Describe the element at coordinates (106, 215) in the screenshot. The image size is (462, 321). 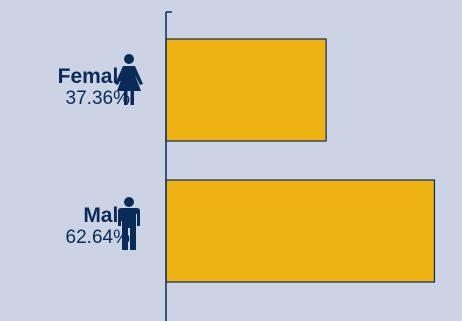
I see `category-name-male: Male` at that location.